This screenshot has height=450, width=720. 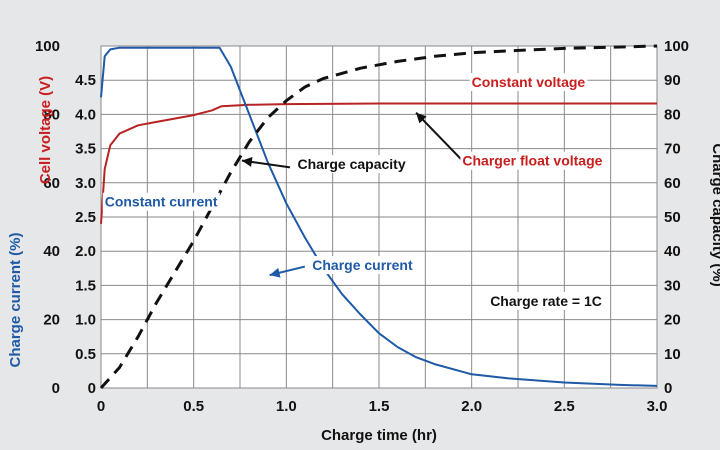 I want to click on y-tick-label-capacity: 10, so click(x=672, y=354).